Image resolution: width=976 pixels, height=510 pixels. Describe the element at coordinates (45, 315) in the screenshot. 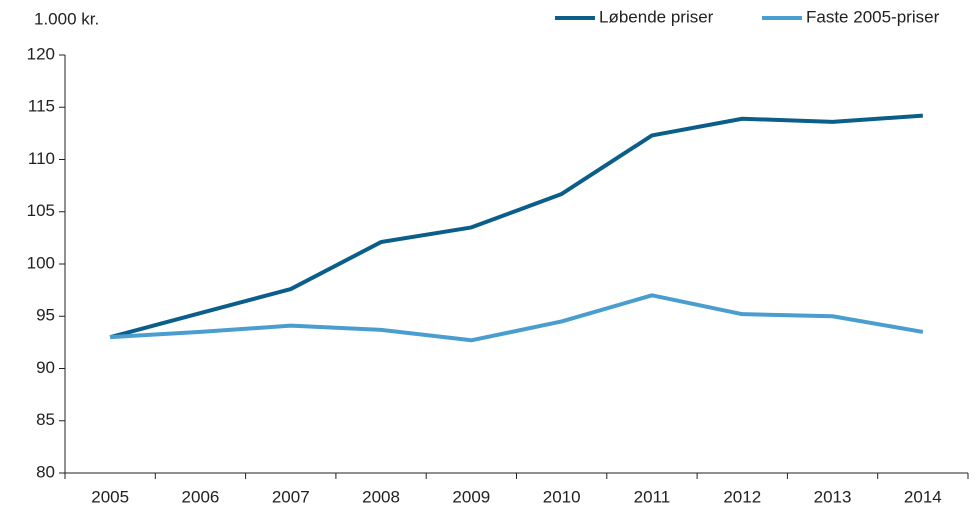

I see `y-tick-label: 95` at that location.